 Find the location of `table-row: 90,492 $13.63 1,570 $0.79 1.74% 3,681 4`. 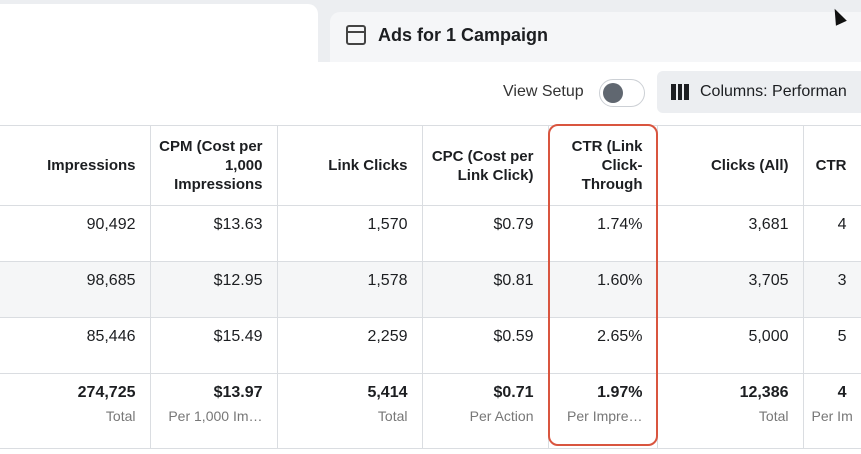

table-row: 90,492 $13.63 1,570 $0.79 1.74% 3,681 4 is located at coordinates (430, 233).